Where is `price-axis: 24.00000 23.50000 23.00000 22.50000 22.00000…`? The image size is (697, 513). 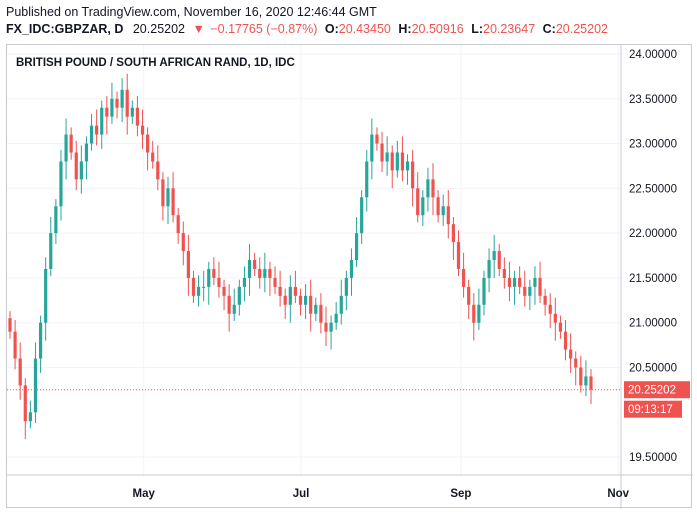 price-axis: 24.00000 23.50000 23.00000 22.50000 22.00000… is located at coordinates (653, 256).